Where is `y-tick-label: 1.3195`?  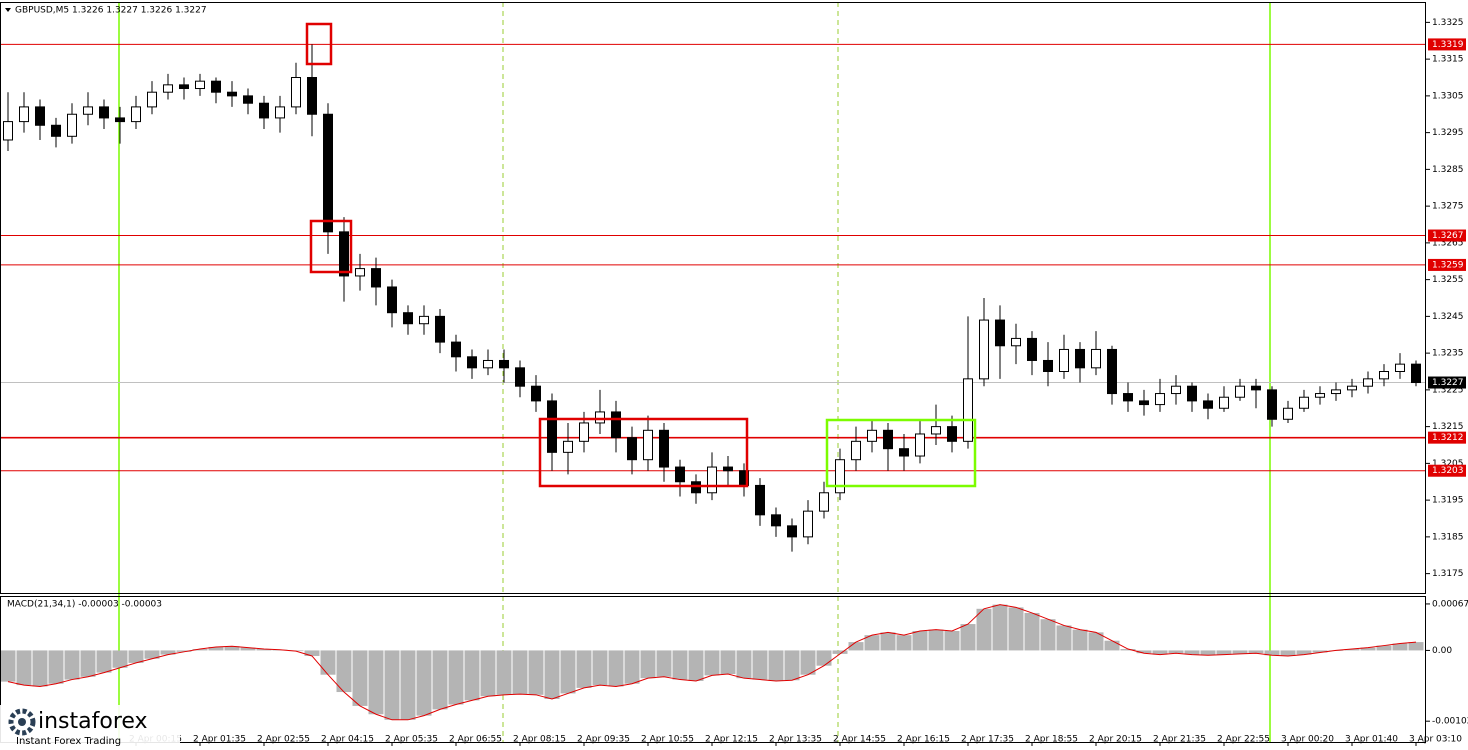 y-tick-label: 1.3195 is located at coordinates (1448, 501).